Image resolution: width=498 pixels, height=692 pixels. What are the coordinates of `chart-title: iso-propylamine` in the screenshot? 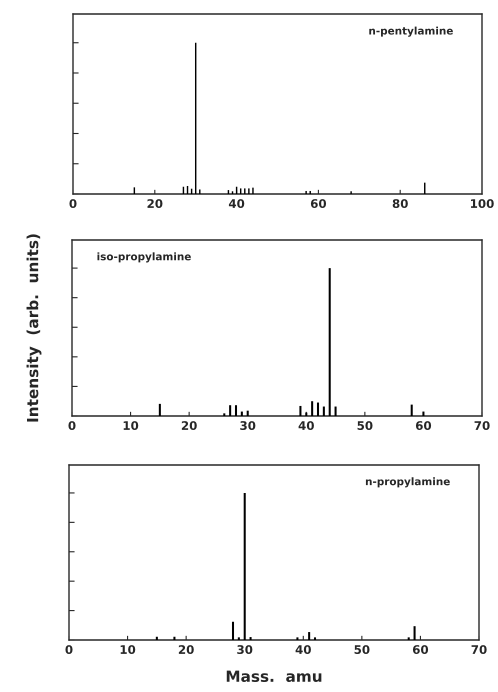 It's located at (144, 257).